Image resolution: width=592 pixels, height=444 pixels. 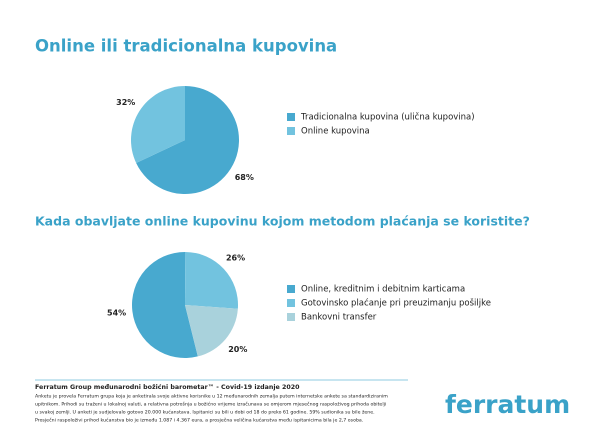 I want to click on data-label: 32%, so click(x=125, y=102).